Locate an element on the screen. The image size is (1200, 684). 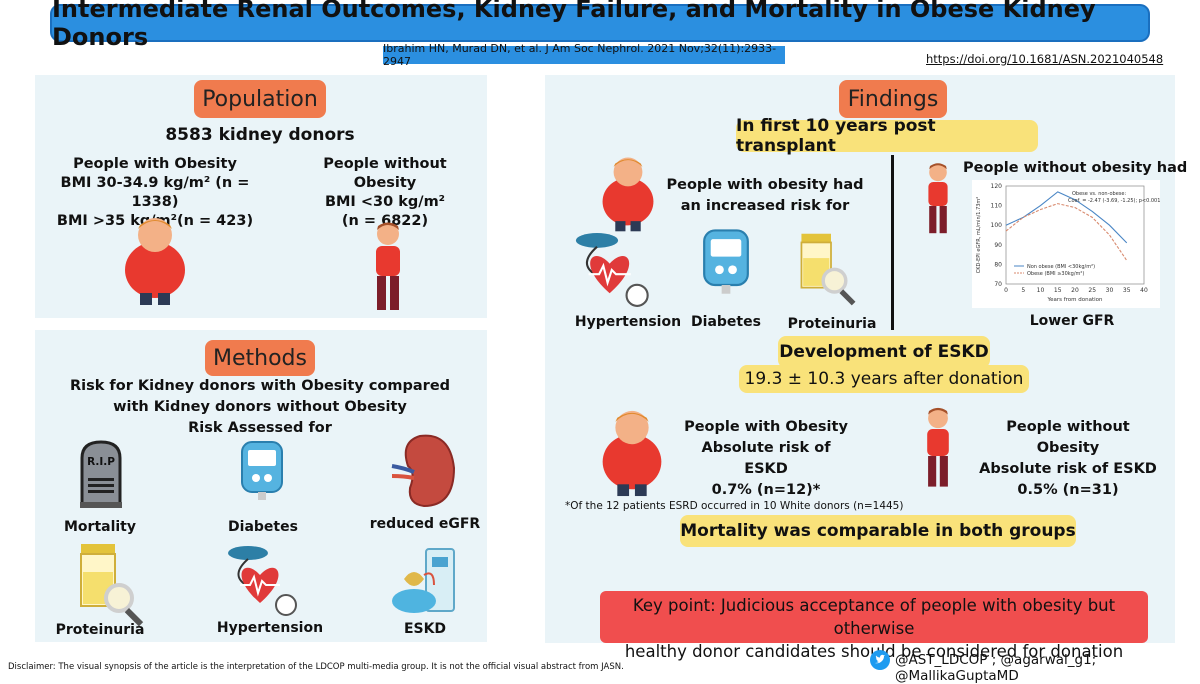
rip-text: R.I.P is located at coordinates (101, 462).